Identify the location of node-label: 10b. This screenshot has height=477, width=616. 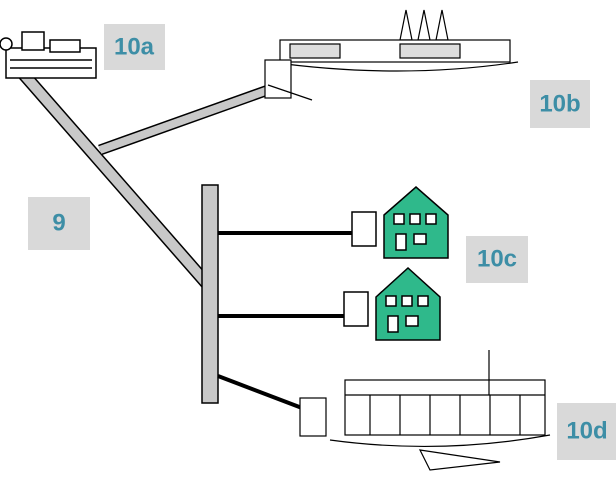
(559, 103).